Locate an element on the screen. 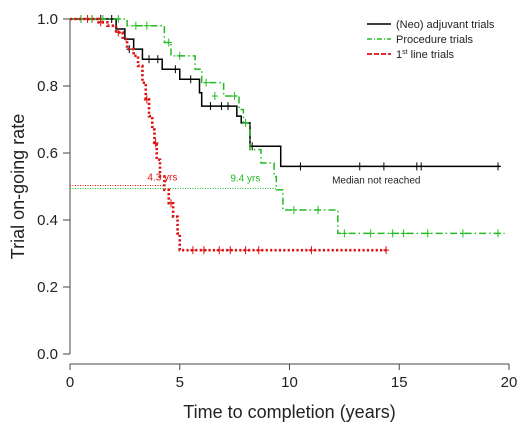 This screenshot has height=424, width=524. legend-label: Procedure trials is located at coordinates (435, 40).